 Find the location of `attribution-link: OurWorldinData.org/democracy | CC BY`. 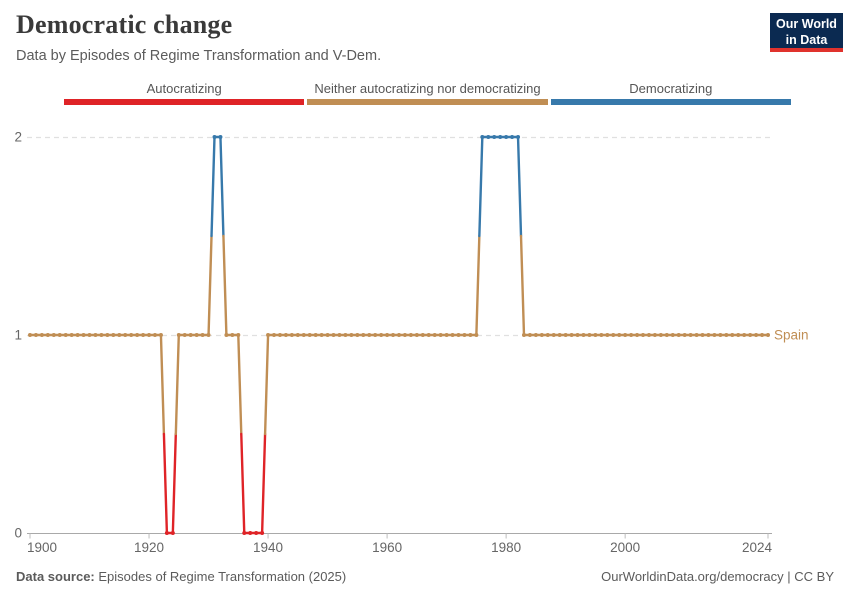

attribution-link: OurWorldinData.org/democracy | CC BY is located at coordinates (717, 576).